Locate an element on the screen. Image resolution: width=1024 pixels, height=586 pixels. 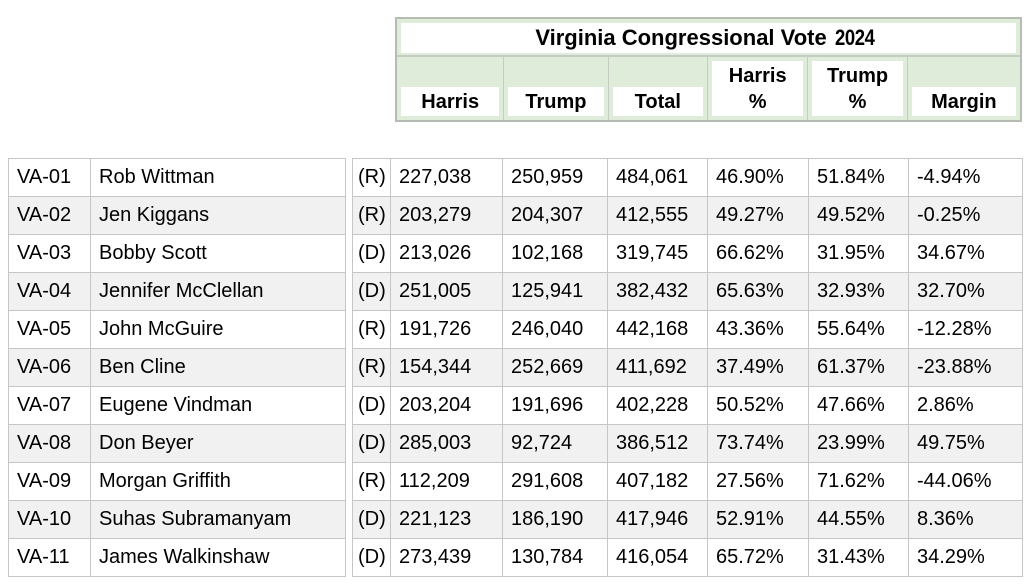
cell-trump_pct: 49.52% is located at coordinates (858, 215).